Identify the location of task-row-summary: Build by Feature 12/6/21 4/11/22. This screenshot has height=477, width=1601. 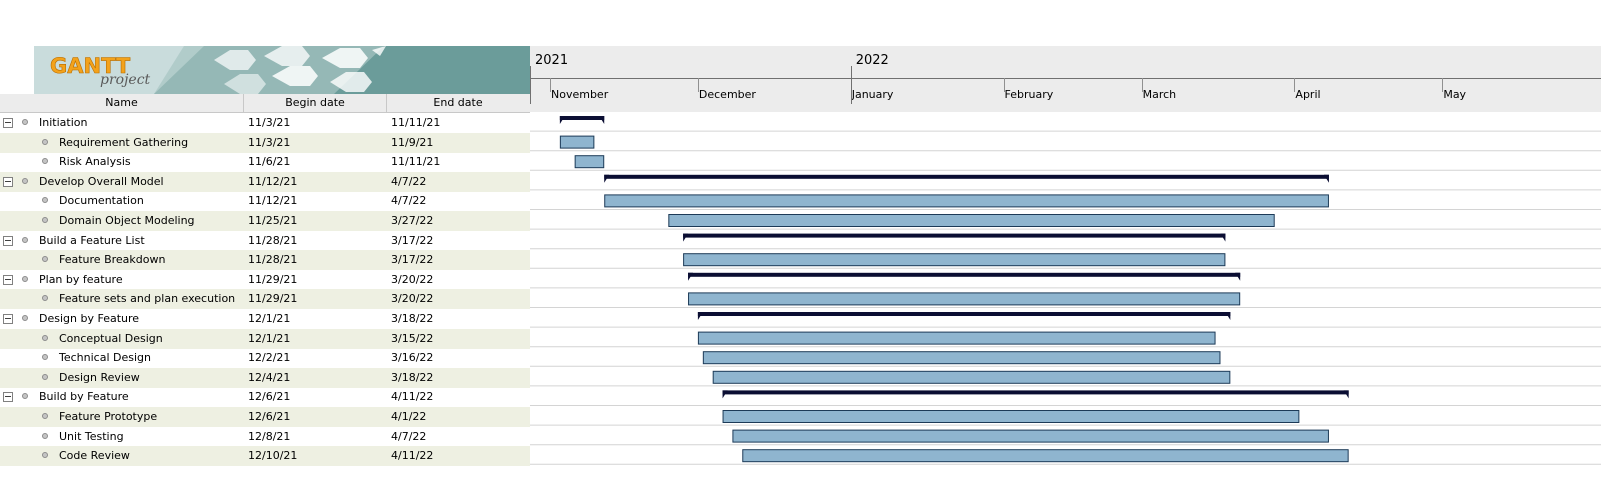
(265, 397).